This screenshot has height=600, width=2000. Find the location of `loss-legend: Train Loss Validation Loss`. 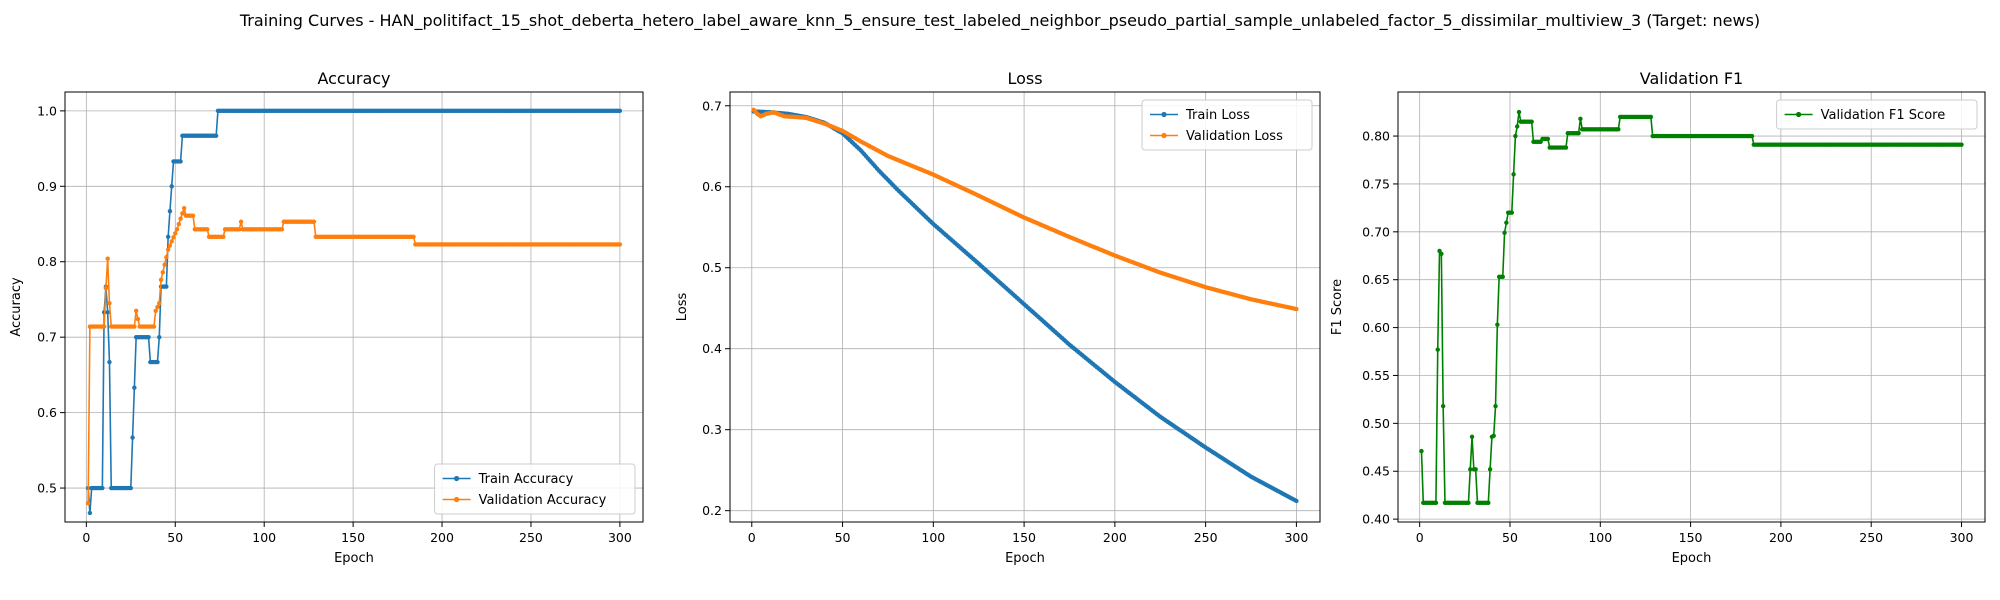

loss-legend: Train Loss Validation Loss is located at coordinates (1227, 125).